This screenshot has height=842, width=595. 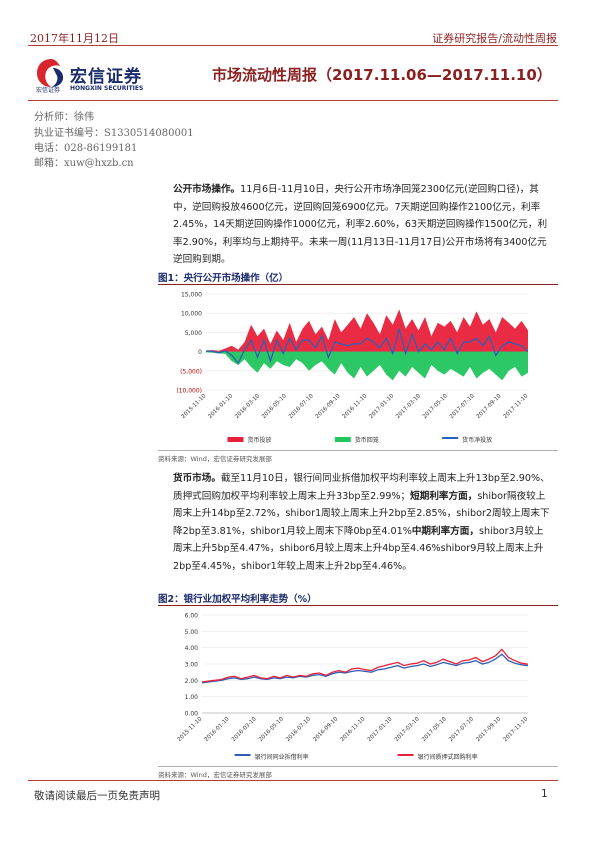 What do you see at coordinates (325, 729) in the screenshot?
I see `chart2-x-tick-label: 2016-09-10` at bounding box center [325, 729].